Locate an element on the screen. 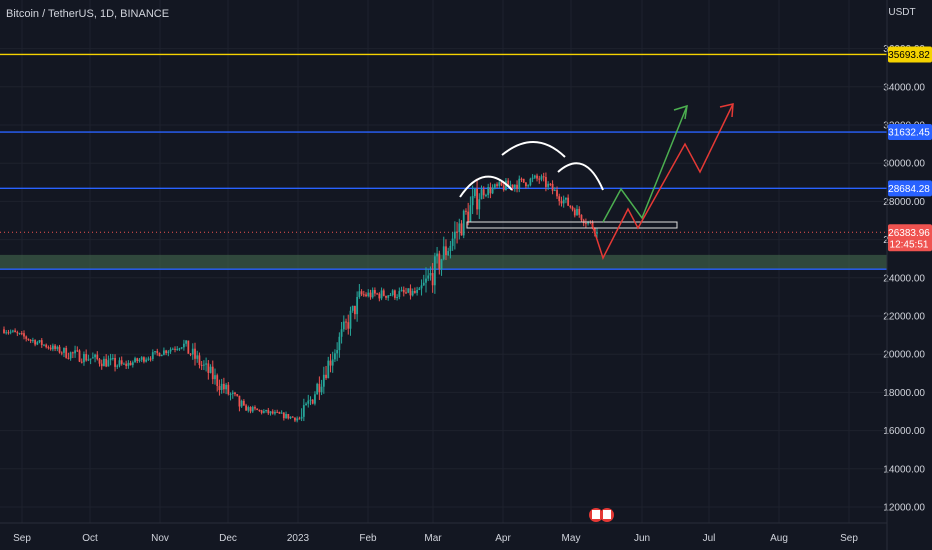 The height and width of the screenshot is (550, 932). time-tick-label: Aug is located at coordinates (779, 538).